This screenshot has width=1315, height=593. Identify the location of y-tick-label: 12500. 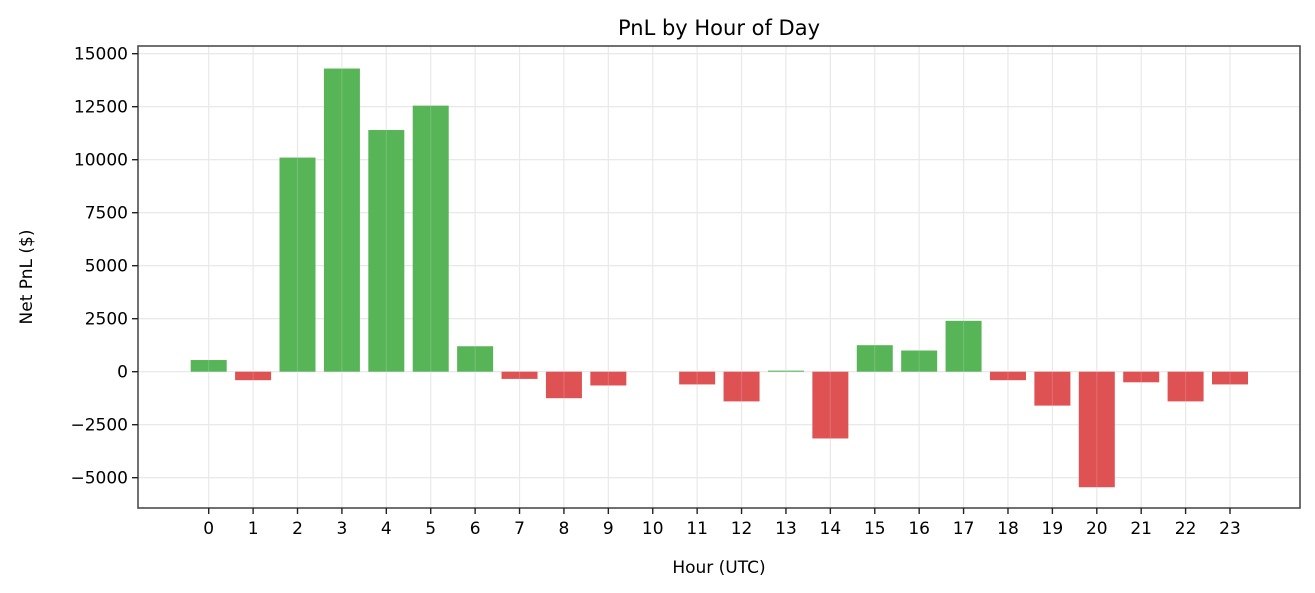
(101, 108).